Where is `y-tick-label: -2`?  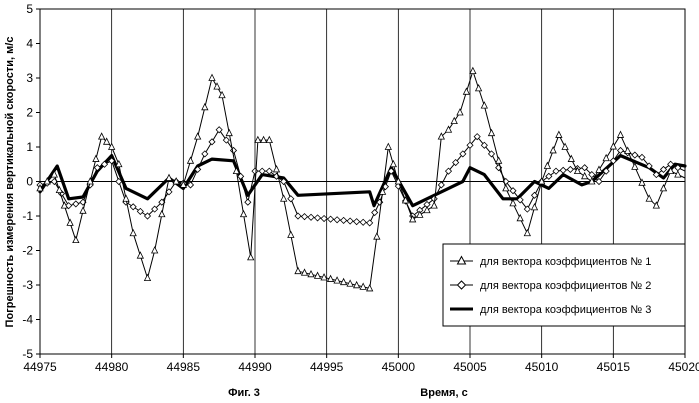
y-tick-label: -2 is located at coordinates (27, 251).